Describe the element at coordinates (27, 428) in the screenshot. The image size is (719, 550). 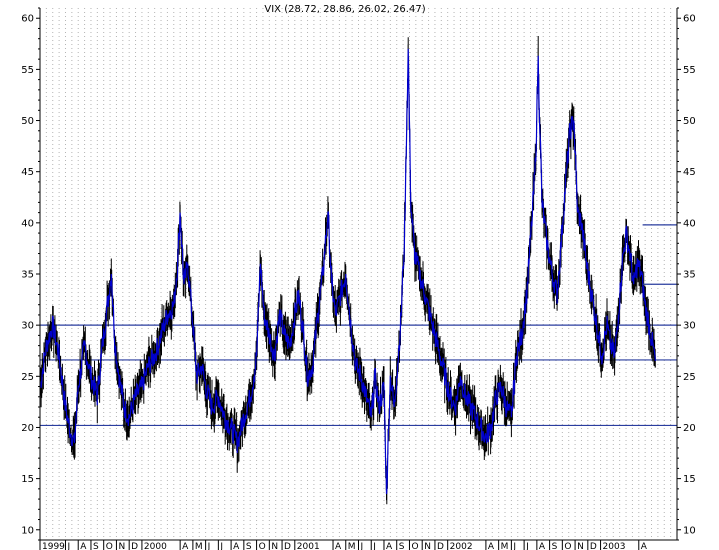
I see `y-tick-label-left: 20` at that location.